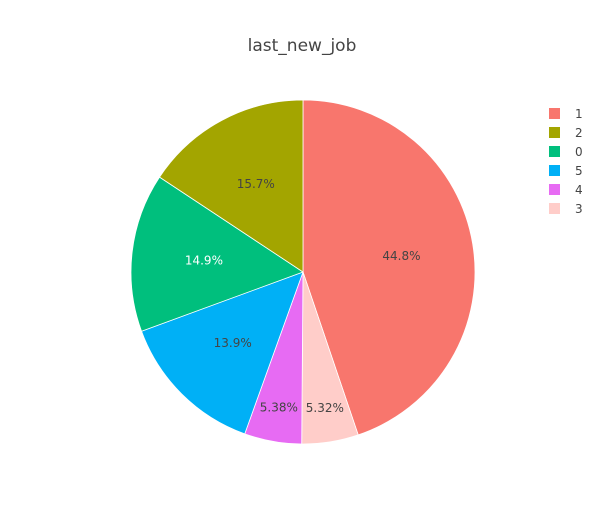  What do you see at coordinates (579, 171) in the screenshot?
I see `legend-label-5: 5` at bounding box center [579, 171].